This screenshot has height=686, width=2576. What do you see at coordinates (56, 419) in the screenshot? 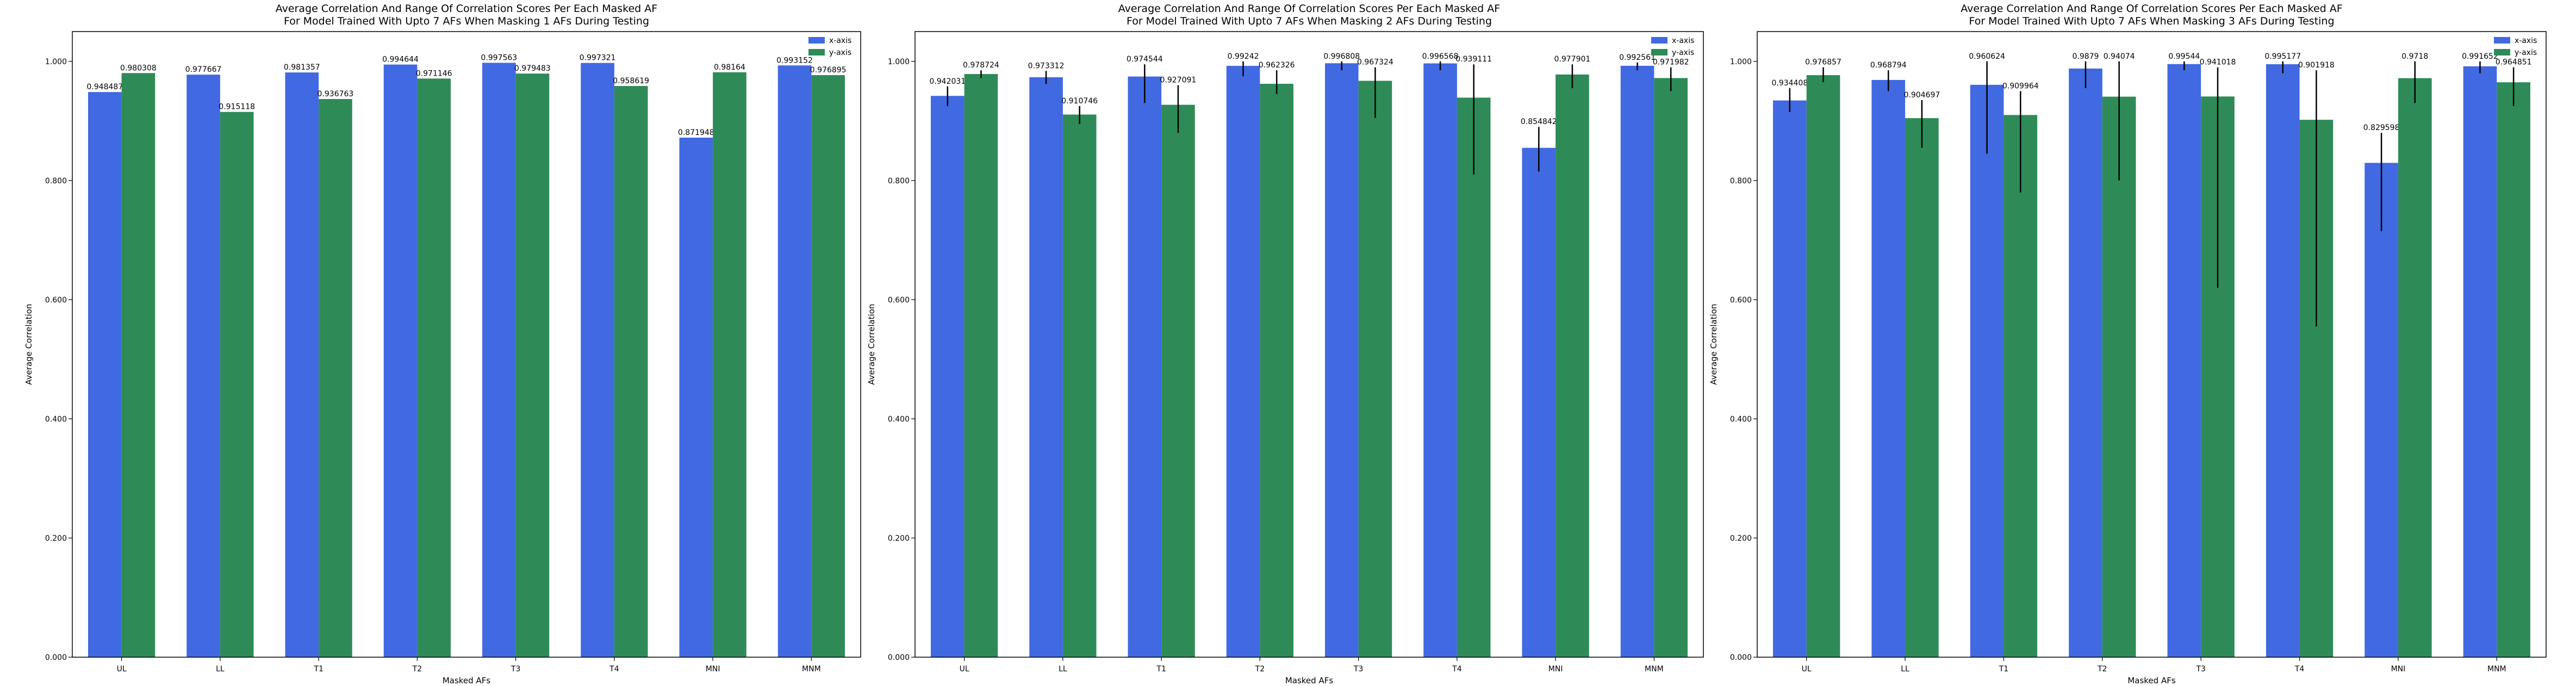
I see `y-tick-label: 0.400` at bounding box center [56, 419].